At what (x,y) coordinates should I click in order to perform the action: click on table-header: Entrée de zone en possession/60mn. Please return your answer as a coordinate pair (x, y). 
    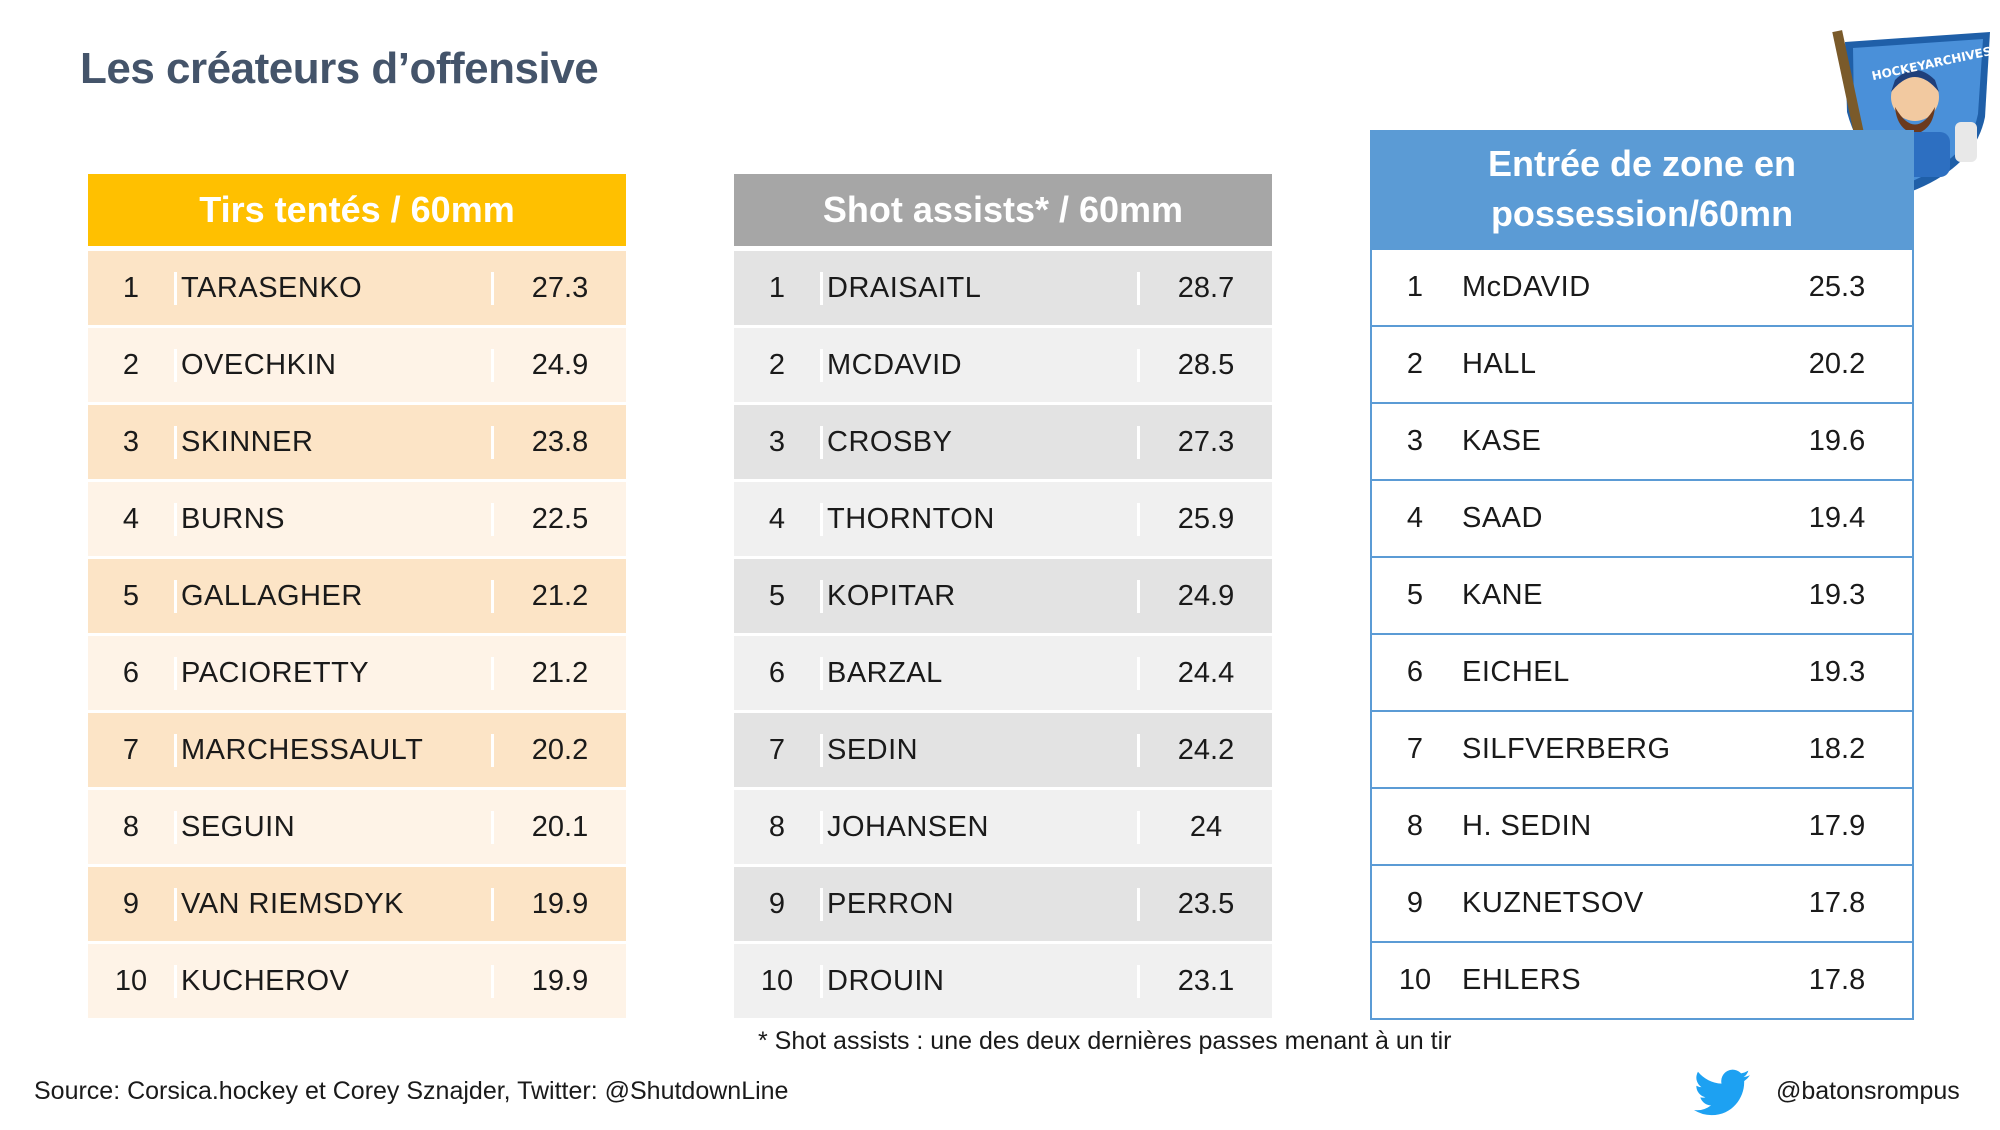
    Looking at the image, I should click on (1642, 189).